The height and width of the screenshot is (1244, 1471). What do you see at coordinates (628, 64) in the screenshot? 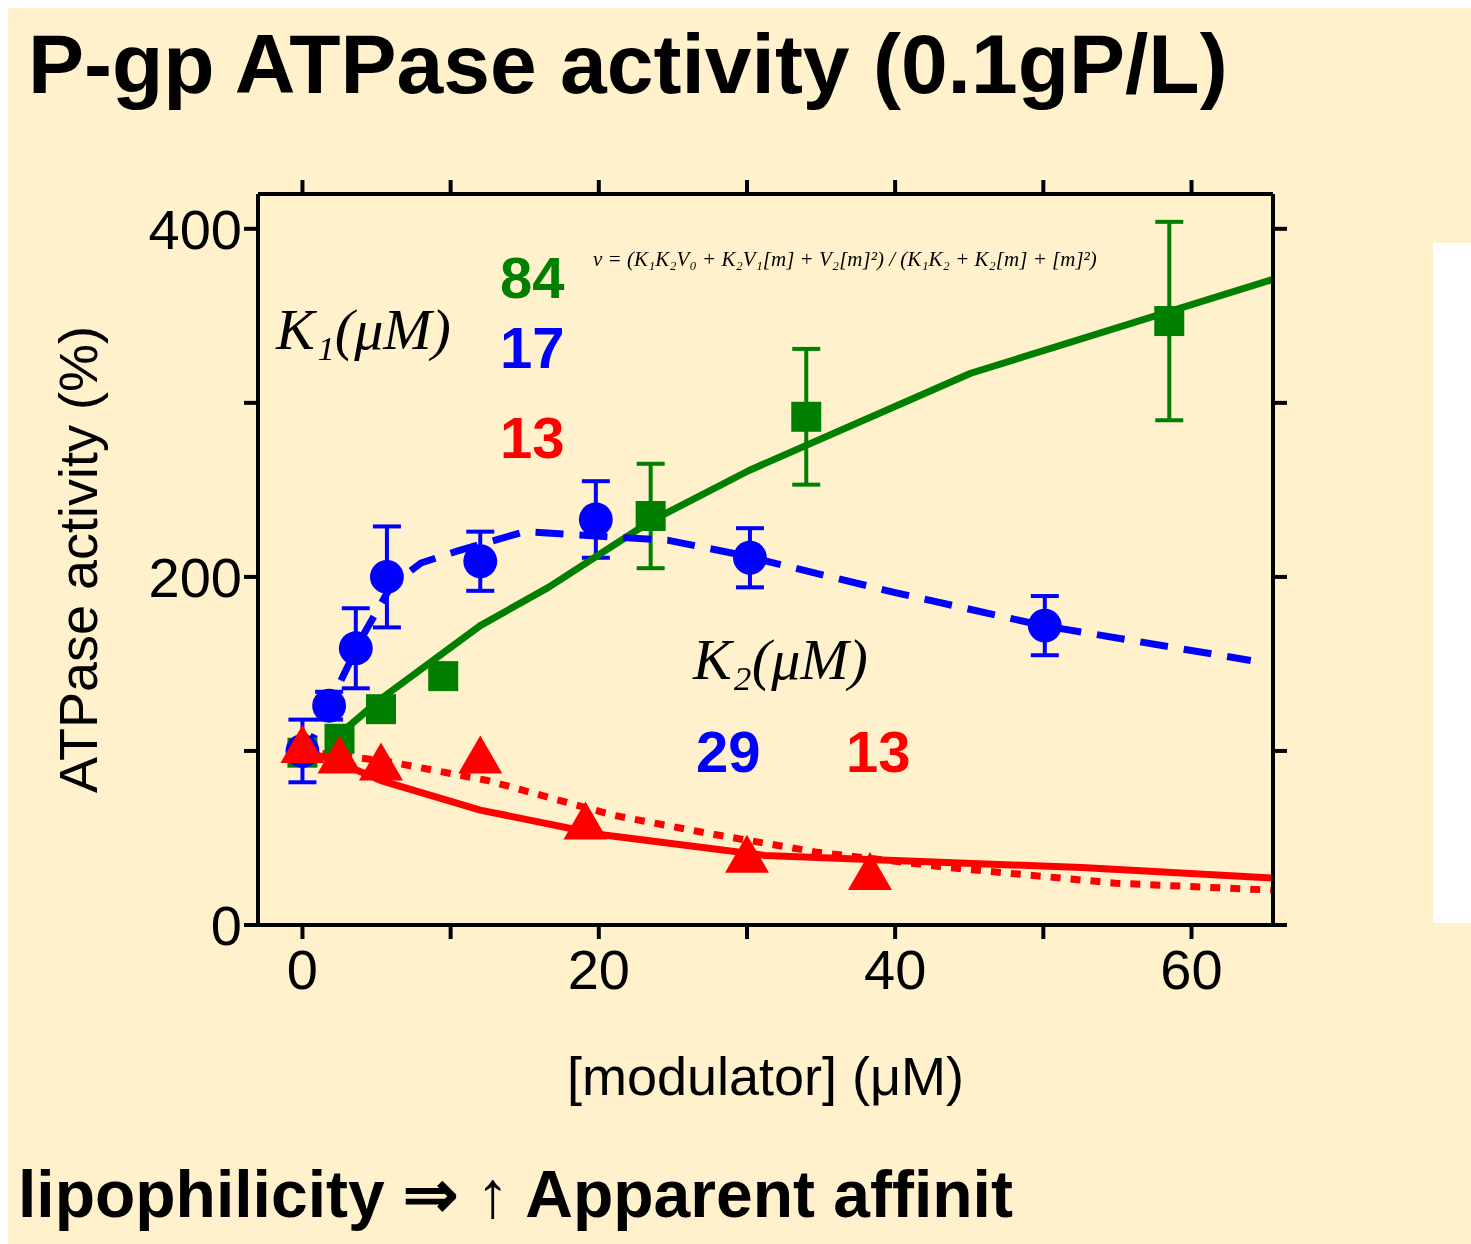
I see `chart-title: P-gp ATPase activity (0.1gP/L)` at bounding box center [628, 64].